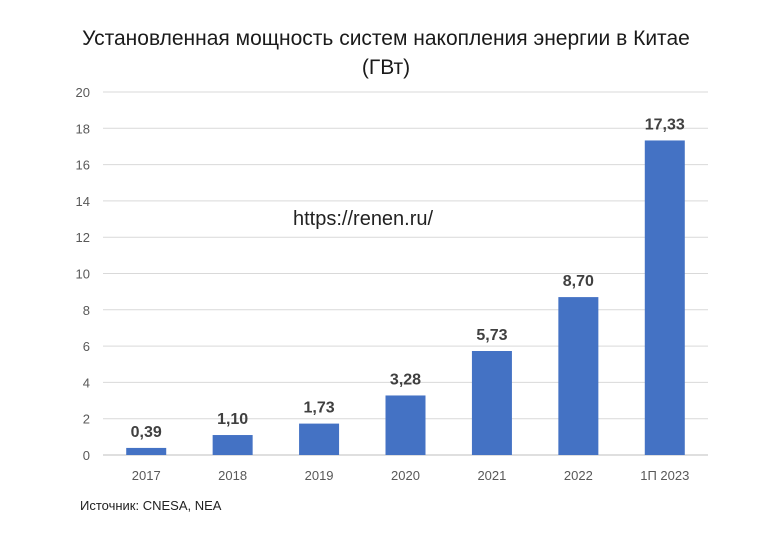  What do you see at coordinates (151, 505) in the screenshot?
I see `source-note: Источник: CNESA, NEA` at bounding box center [151, 505].